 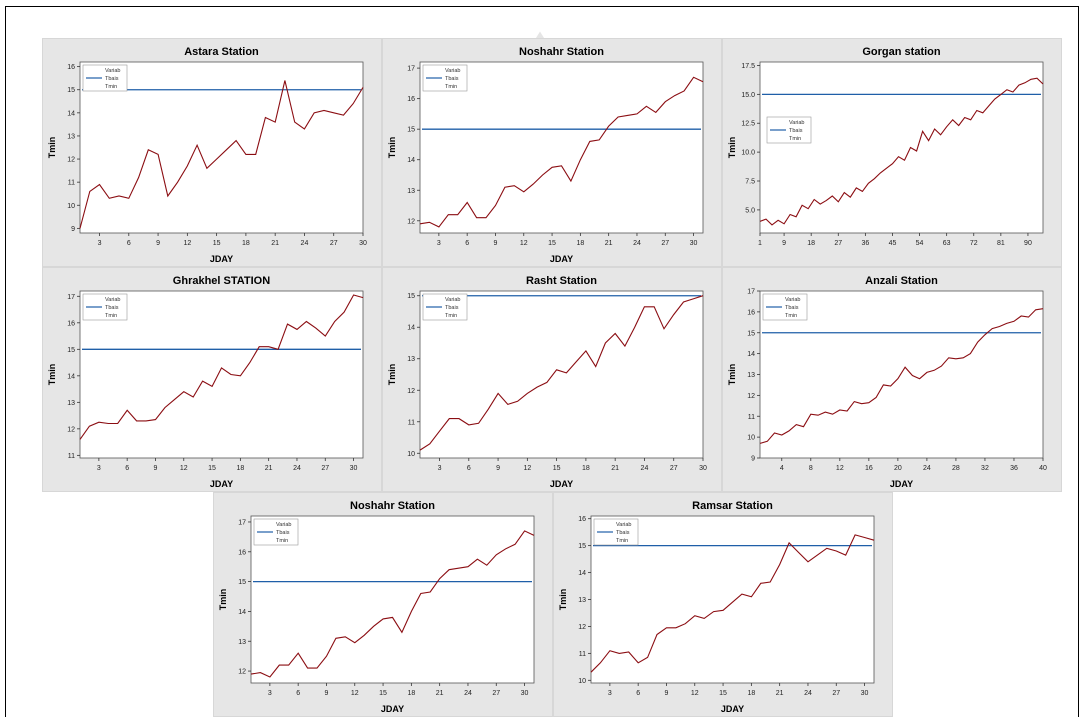 What do you see at coordinates (782, 468) in the screenshot?
I see `x-tick-label: 4` at bounding box center [782, 468].